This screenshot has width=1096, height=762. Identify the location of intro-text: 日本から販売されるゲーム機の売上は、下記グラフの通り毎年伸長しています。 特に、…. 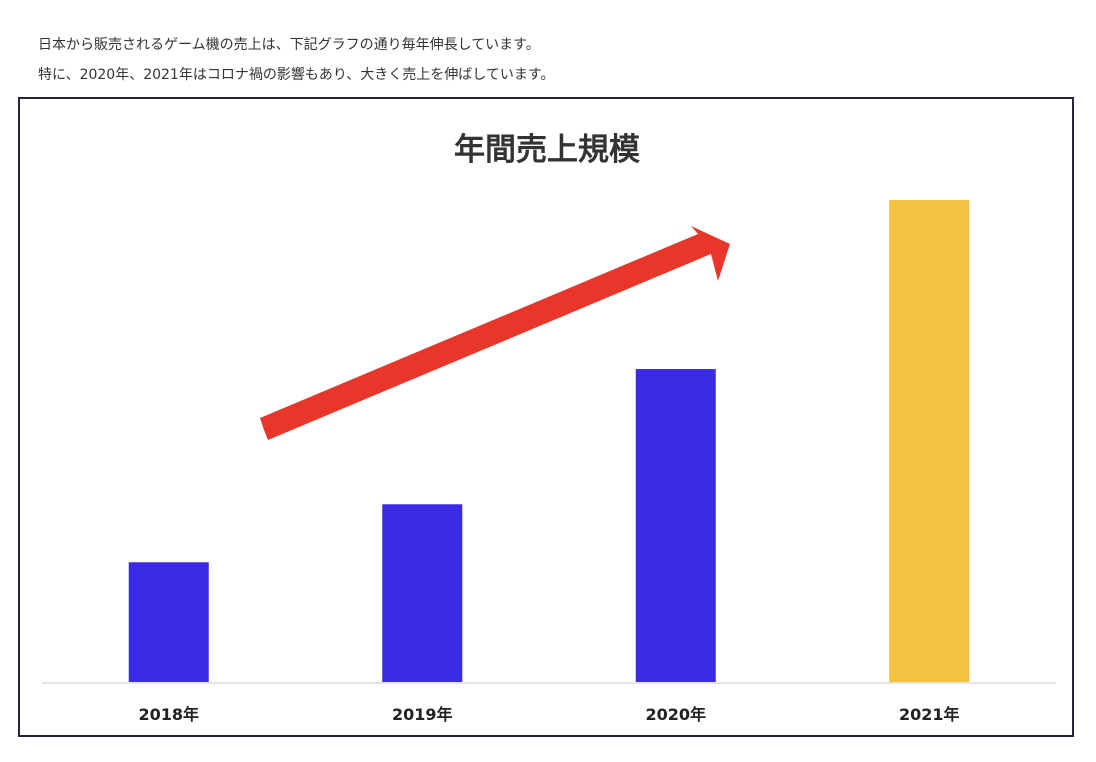
(296, 60).